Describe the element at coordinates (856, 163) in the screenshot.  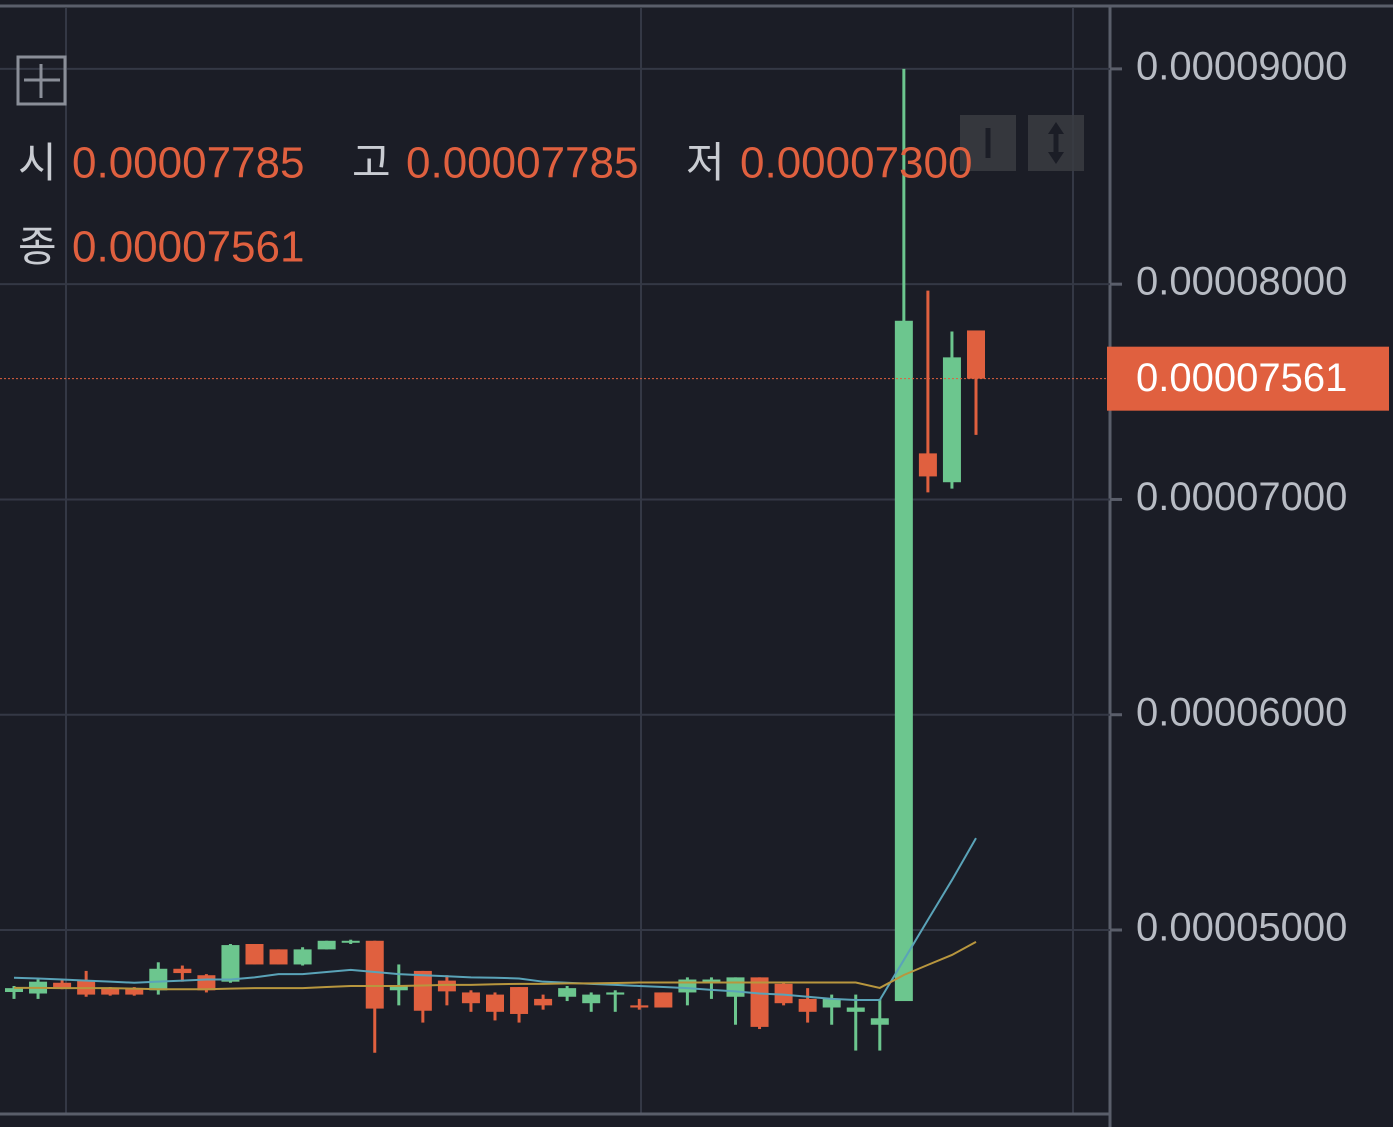
I see `legend-value: 0.00007300` at that location.